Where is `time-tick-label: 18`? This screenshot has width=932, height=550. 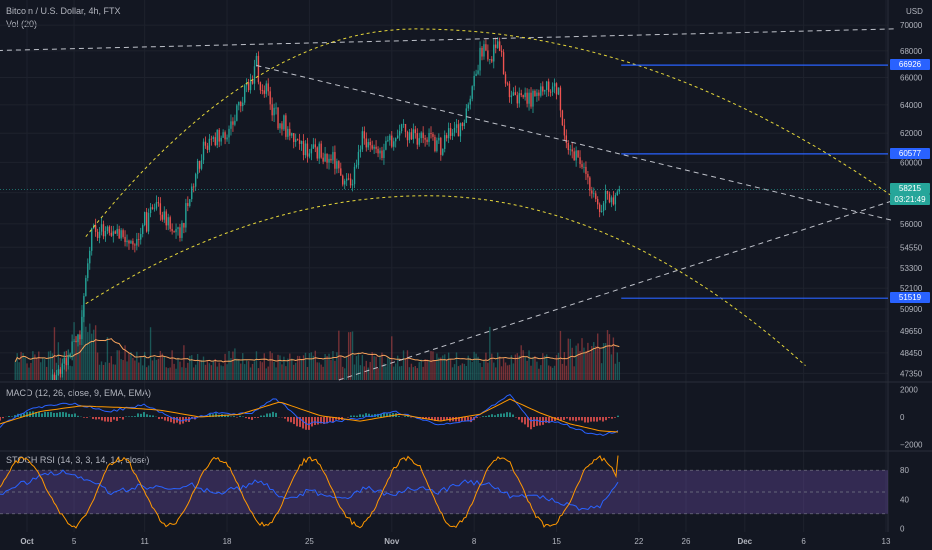 time-tick-label: 18 is located at coordinates (227, 541).